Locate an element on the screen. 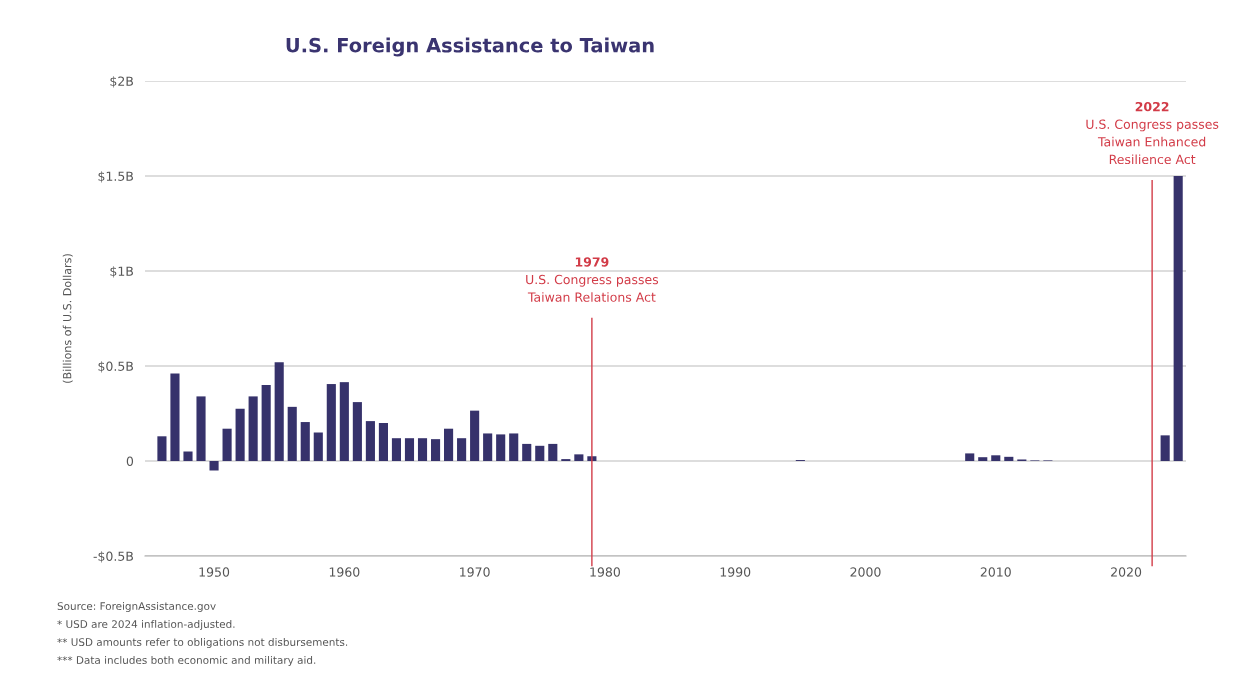 This screenshot has width=1255, height=690. y-tick-label: $2B is located at coordinates (121, 82).